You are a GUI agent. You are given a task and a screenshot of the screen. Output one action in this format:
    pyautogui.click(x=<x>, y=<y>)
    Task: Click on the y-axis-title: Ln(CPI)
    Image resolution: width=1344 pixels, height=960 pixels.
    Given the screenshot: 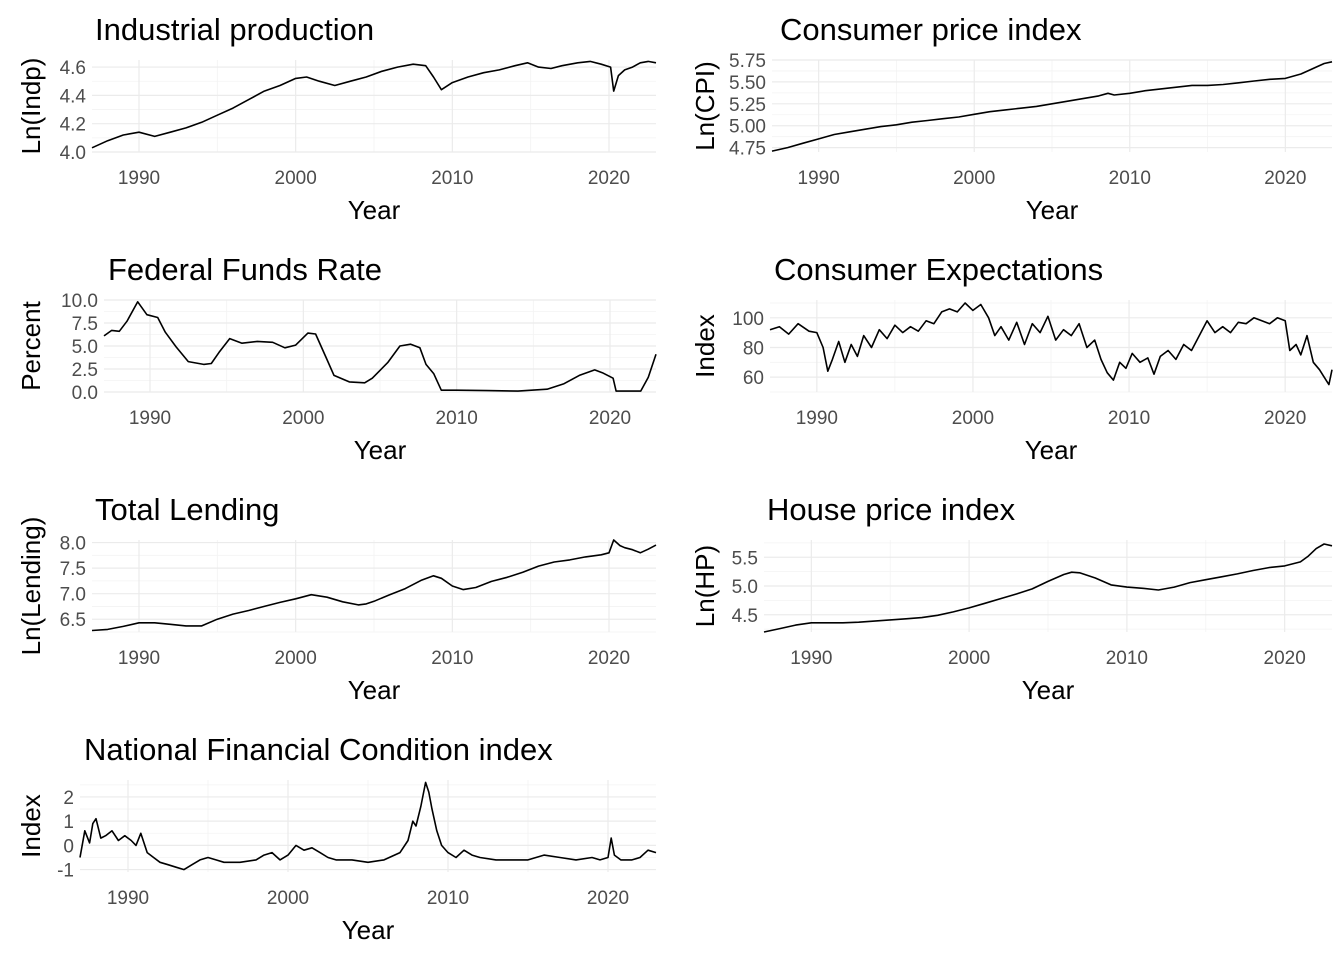 What is the action you would take?
    pyautogui.click(x=705, y=106)
    